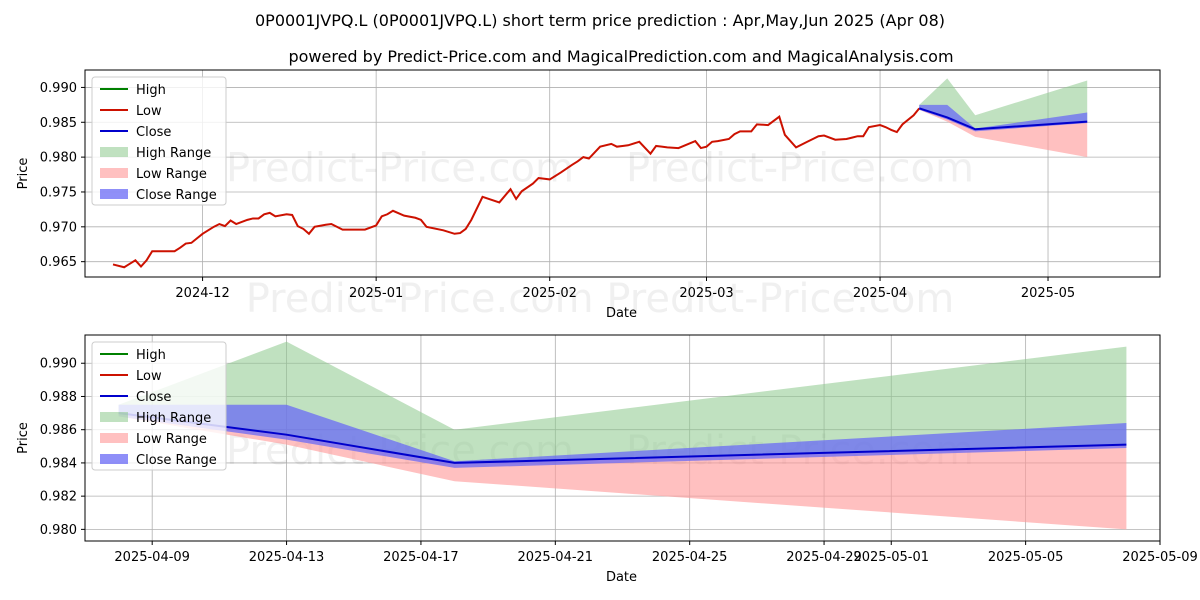  I want to click on x-tick-label: 2025-04-09, so click(152, 557).